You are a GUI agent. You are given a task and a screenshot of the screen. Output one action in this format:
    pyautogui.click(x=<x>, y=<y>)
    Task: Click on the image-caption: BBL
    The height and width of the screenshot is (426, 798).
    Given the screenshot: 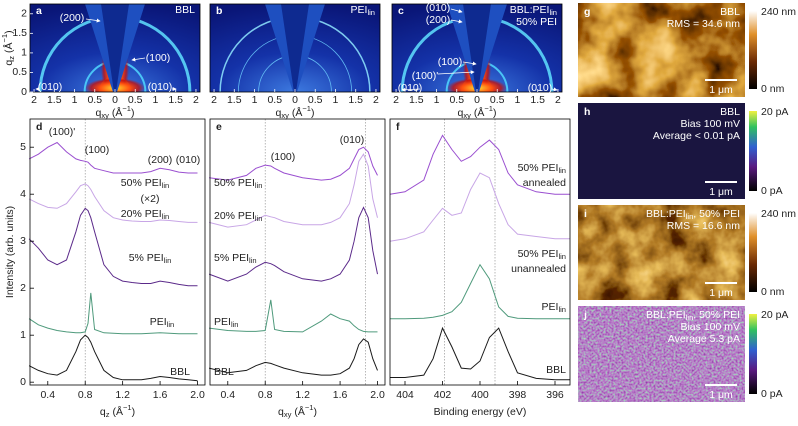 What is the action you would take?
    pyautogui.click(x=730, y=112)
    